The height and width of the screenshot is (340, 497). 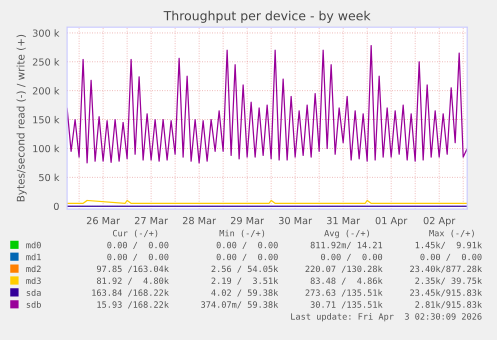 I want to click on y-tick-label: 200 k, so click(x=46, y=91).